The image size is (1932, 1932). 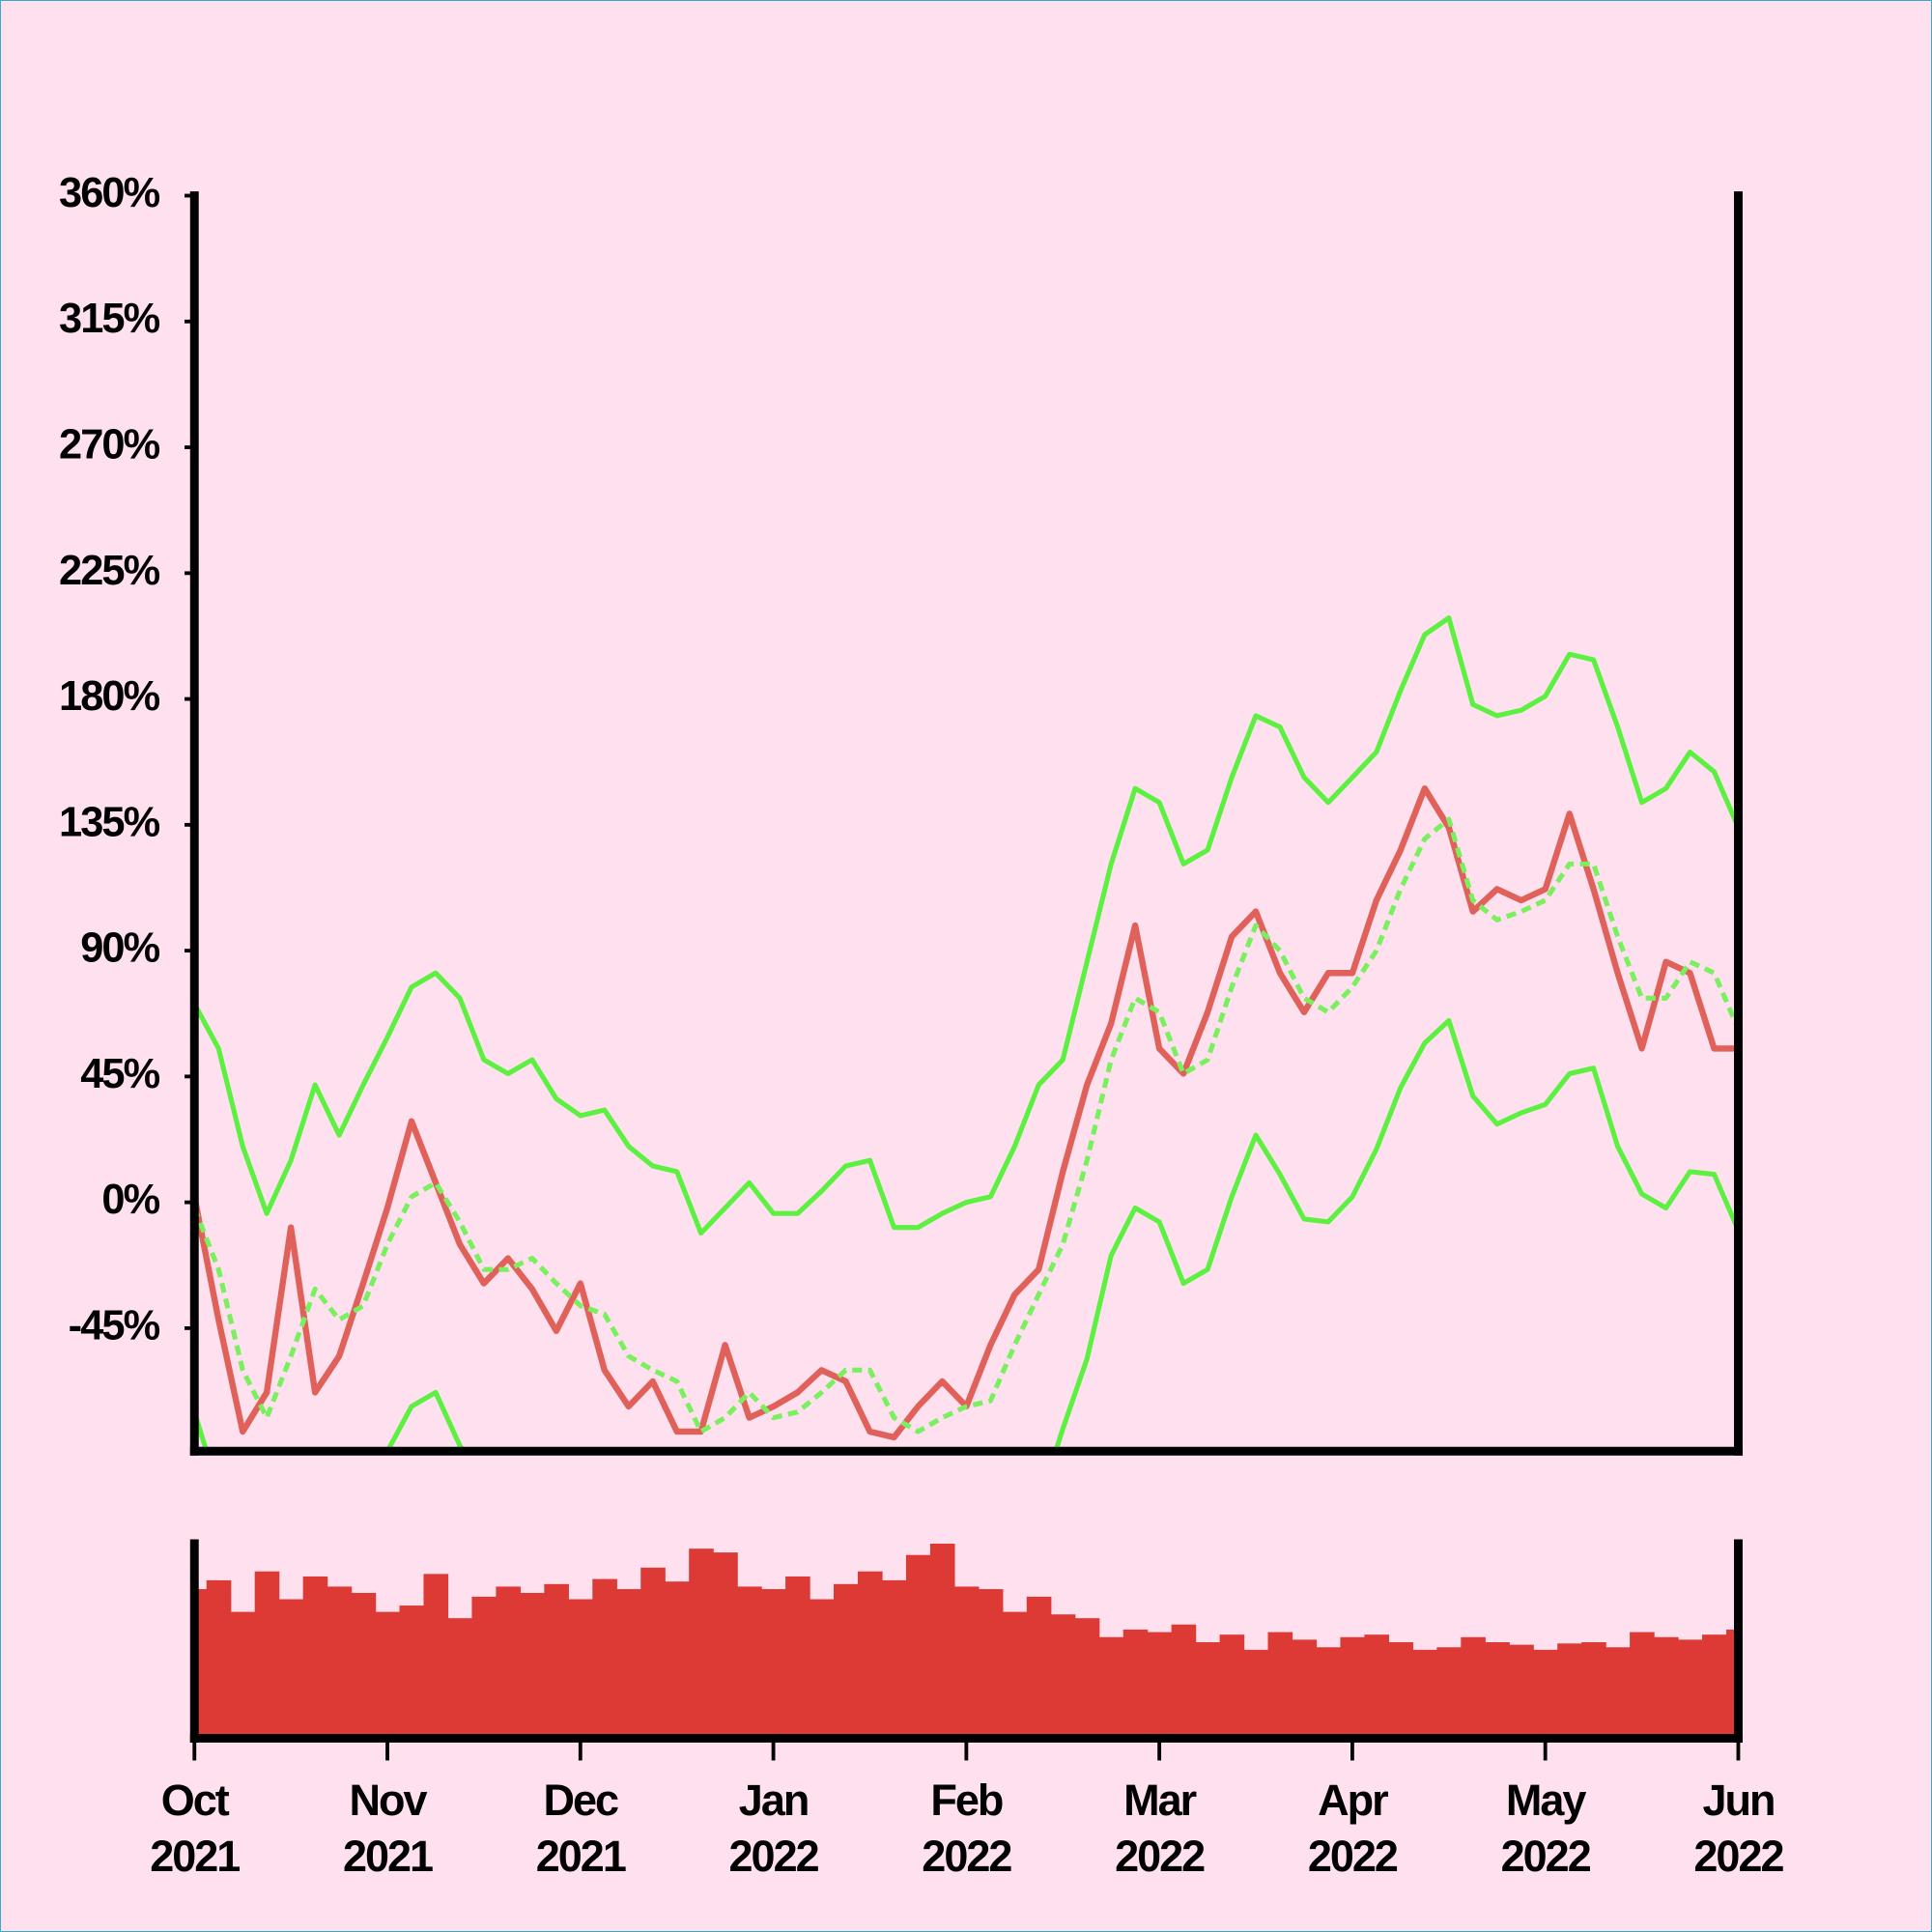 What do you see at coordinates (109, 445) in the screenshot?
I see `y-tick-label: 270%` at bounding box center [109, 445].